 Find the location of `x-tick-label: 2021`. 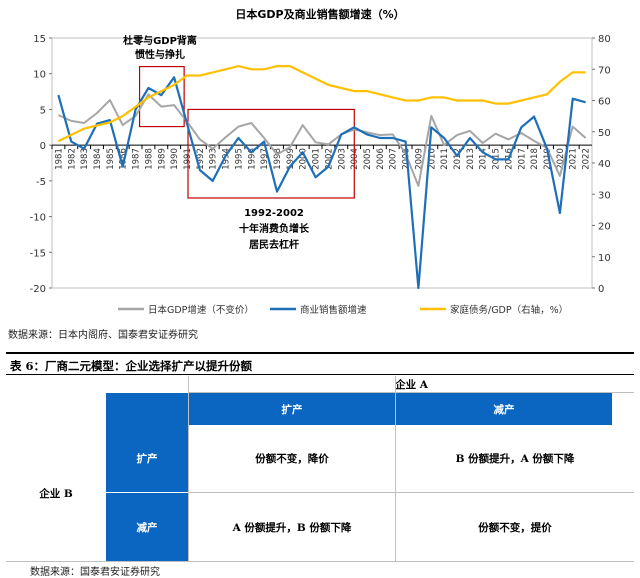

x-tick-label: 2021 is located at coordinates (574, 159).